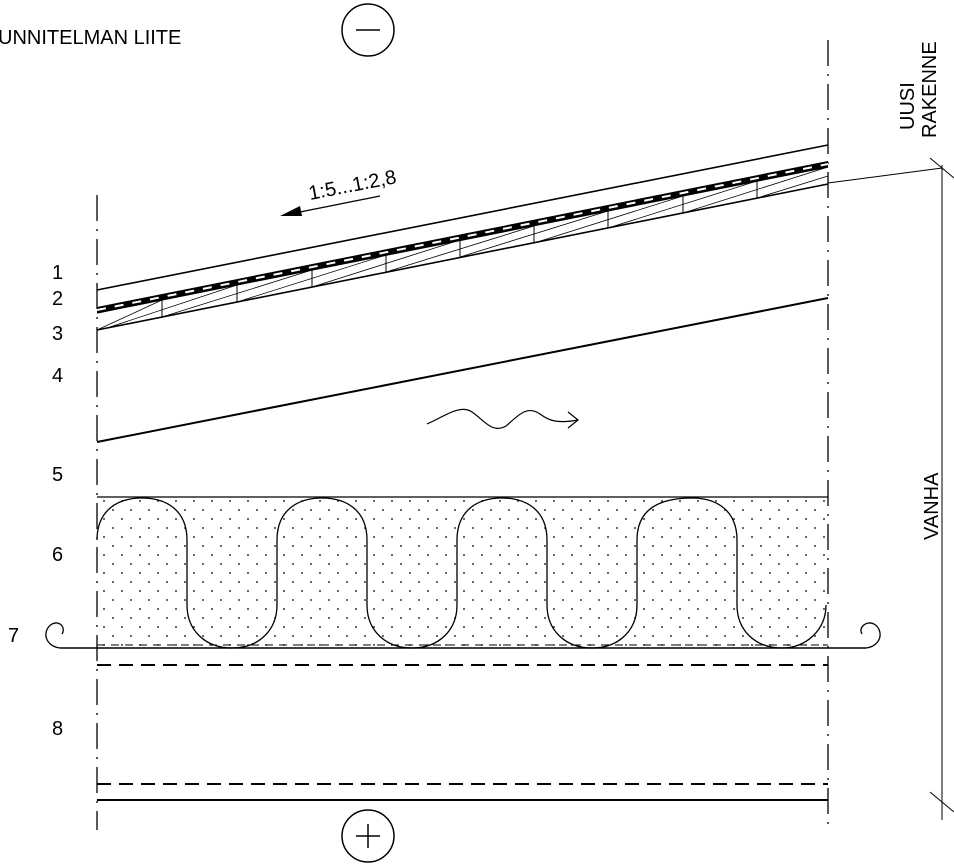  I want to click on layer-2-membrane, so click(462, 237).